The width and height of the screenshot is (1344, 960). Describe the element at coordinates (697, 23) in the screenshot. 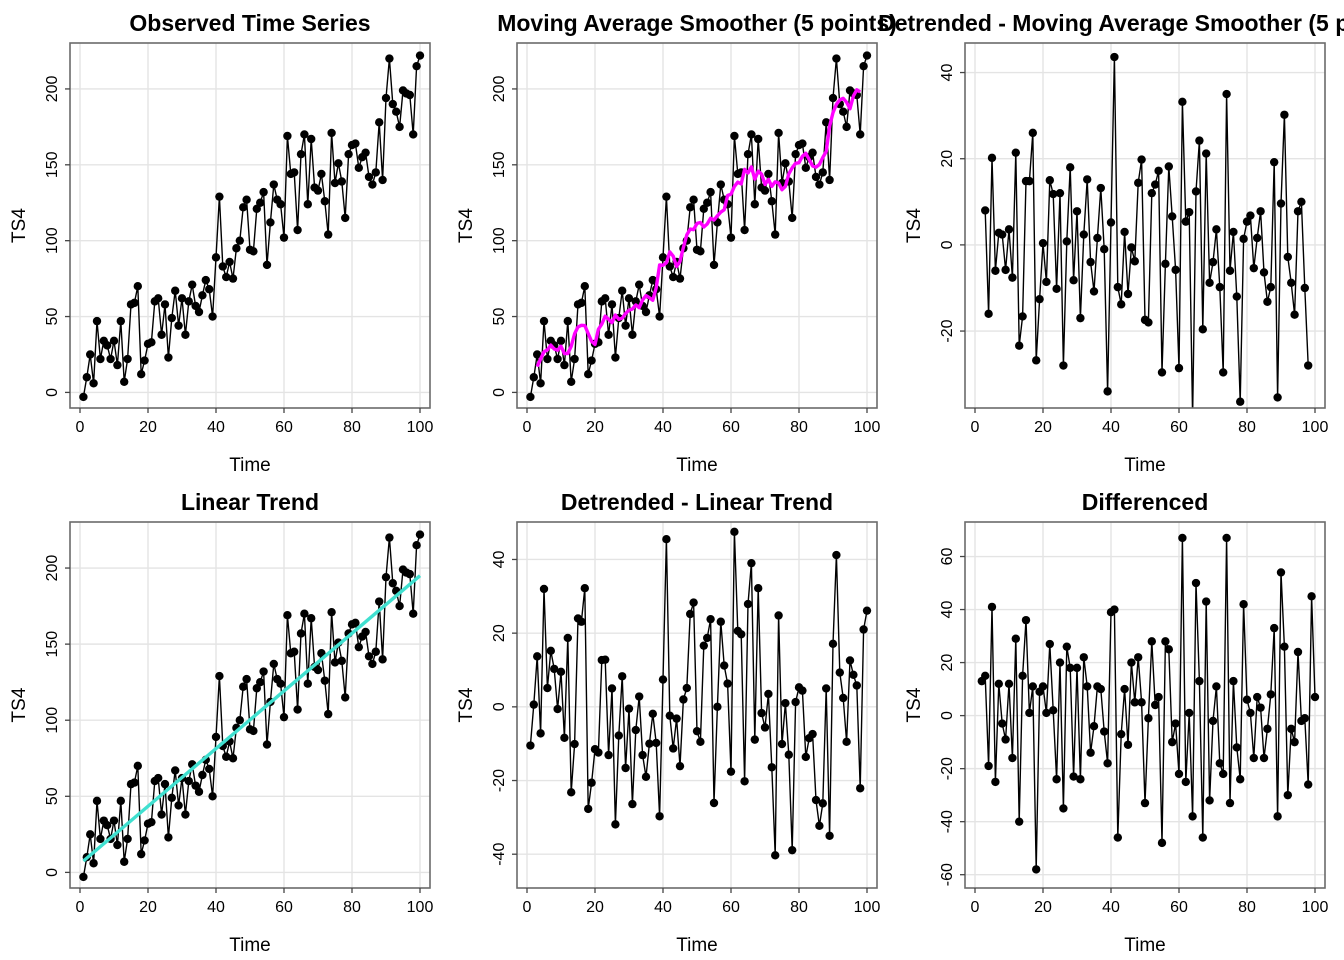

I see `chart-title: Moving Average Smoother (5 points)` at that location.